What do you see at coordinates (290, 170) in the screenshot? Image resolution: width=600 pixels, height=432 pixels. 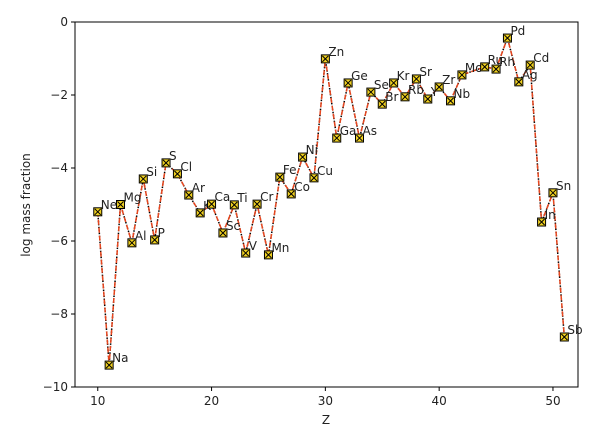 I see `point-label: Fe` at bounding box center [290, 170].